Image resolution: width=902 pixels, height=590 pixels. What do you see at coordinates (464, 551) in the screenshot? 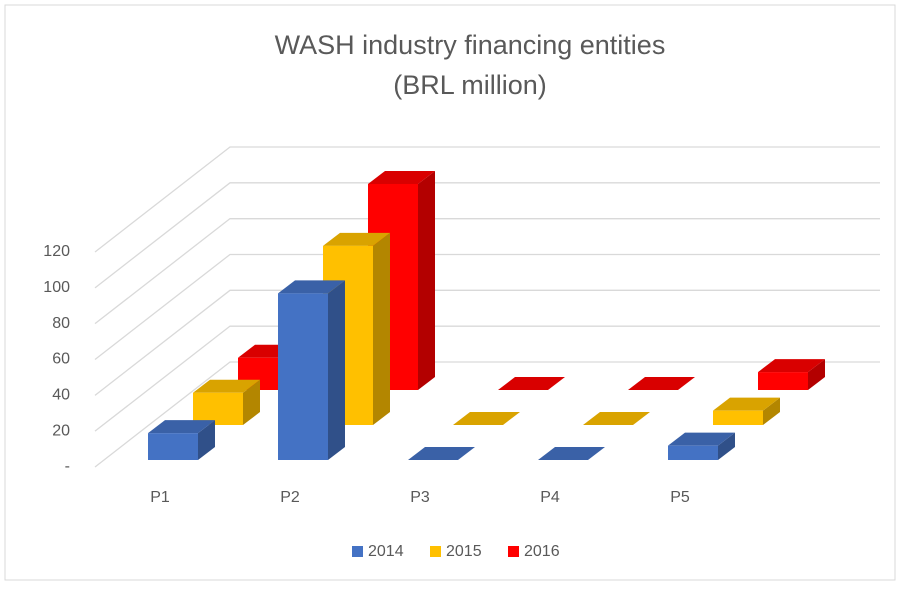
I see `legend-label: 2015` at bounding box center [464, 551].